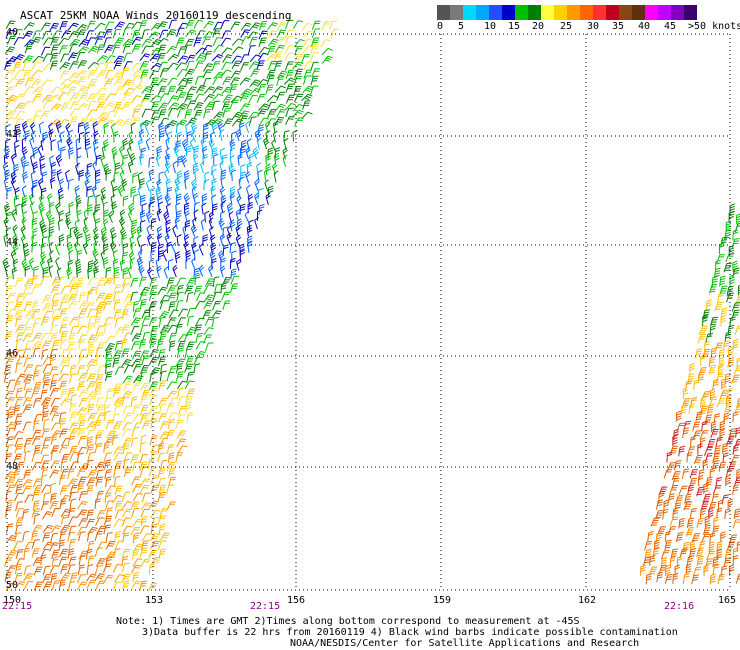 The height and width of the screenshot is (650, 740). What do you see at coordinates (566, 26) in the screenshot?
I see `legend-label-5: 25` at bounding box center [566, 26].